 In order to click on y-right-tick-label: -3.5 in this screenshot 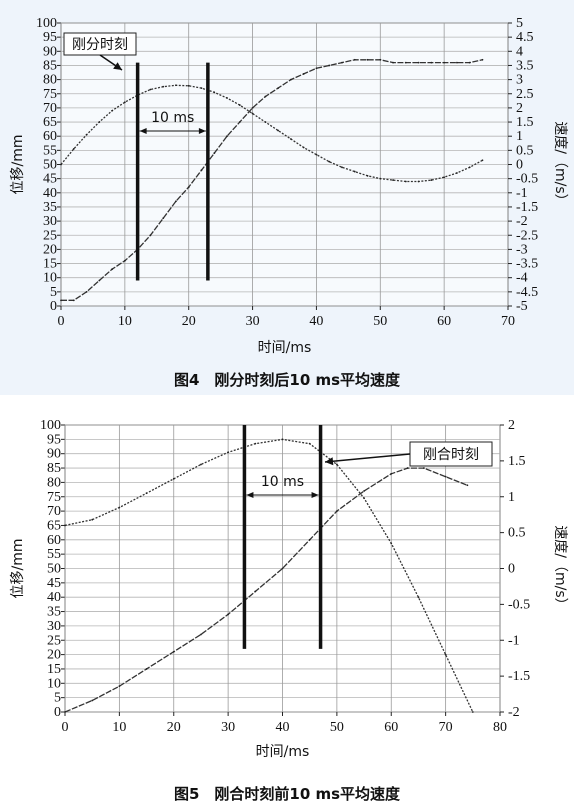, I will do `click(527, 264)`.